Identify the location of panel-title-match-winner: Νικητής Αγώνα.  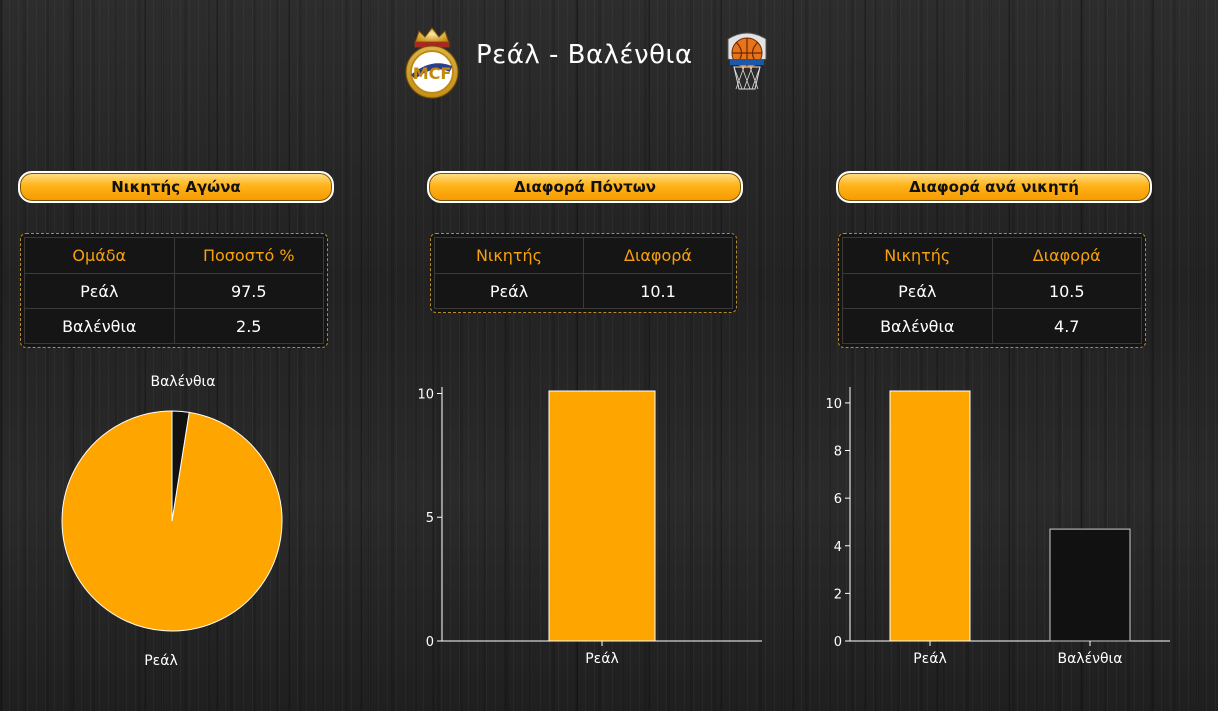
(176, 187).